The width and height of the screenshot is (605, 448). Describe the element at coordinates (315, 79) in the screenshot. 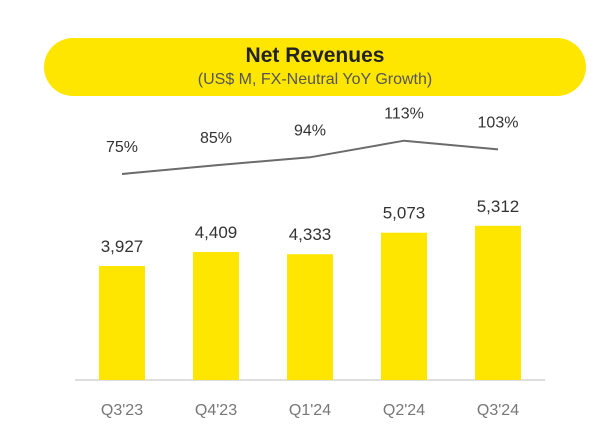

I see `chart-subtitle: (US$ M, FX-Neutral YoY Growth)` at that location.